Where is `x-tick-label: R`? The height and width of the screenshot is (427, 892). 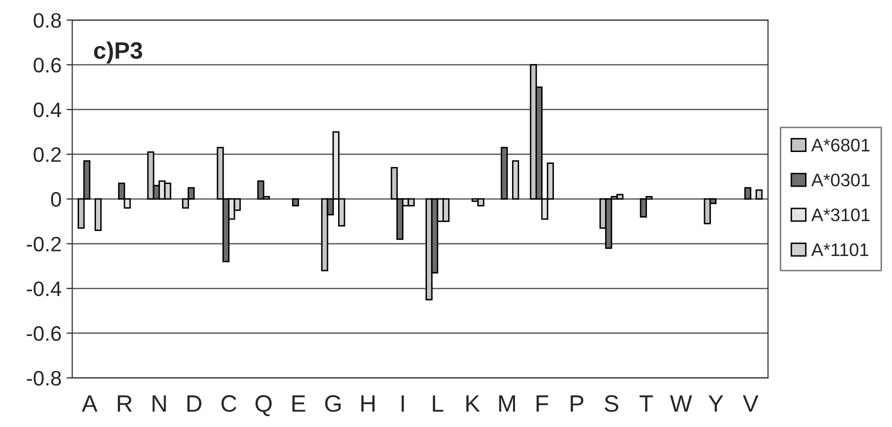
x-tick-label: R is located at coordinates (125, 403).